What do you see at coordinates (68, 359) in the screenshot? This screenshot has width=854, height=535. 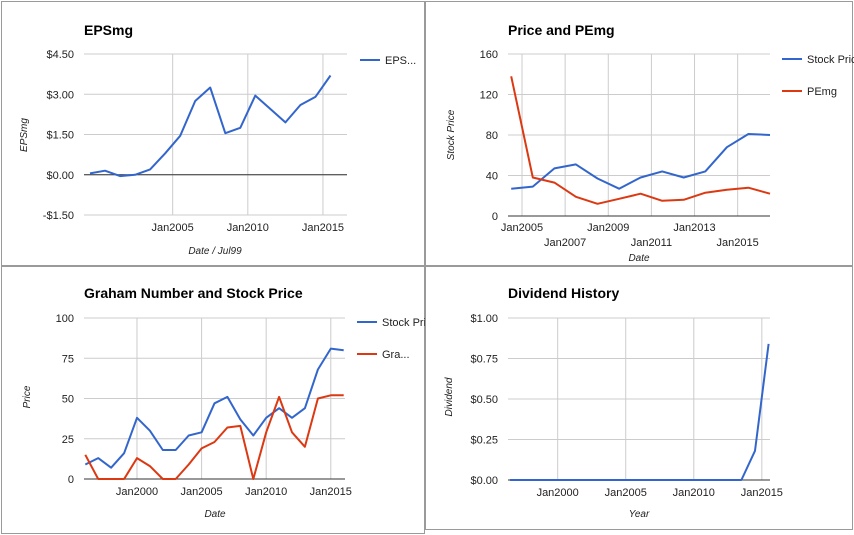 I see `y-tick-label: 75` at bounding box center [68, 359].